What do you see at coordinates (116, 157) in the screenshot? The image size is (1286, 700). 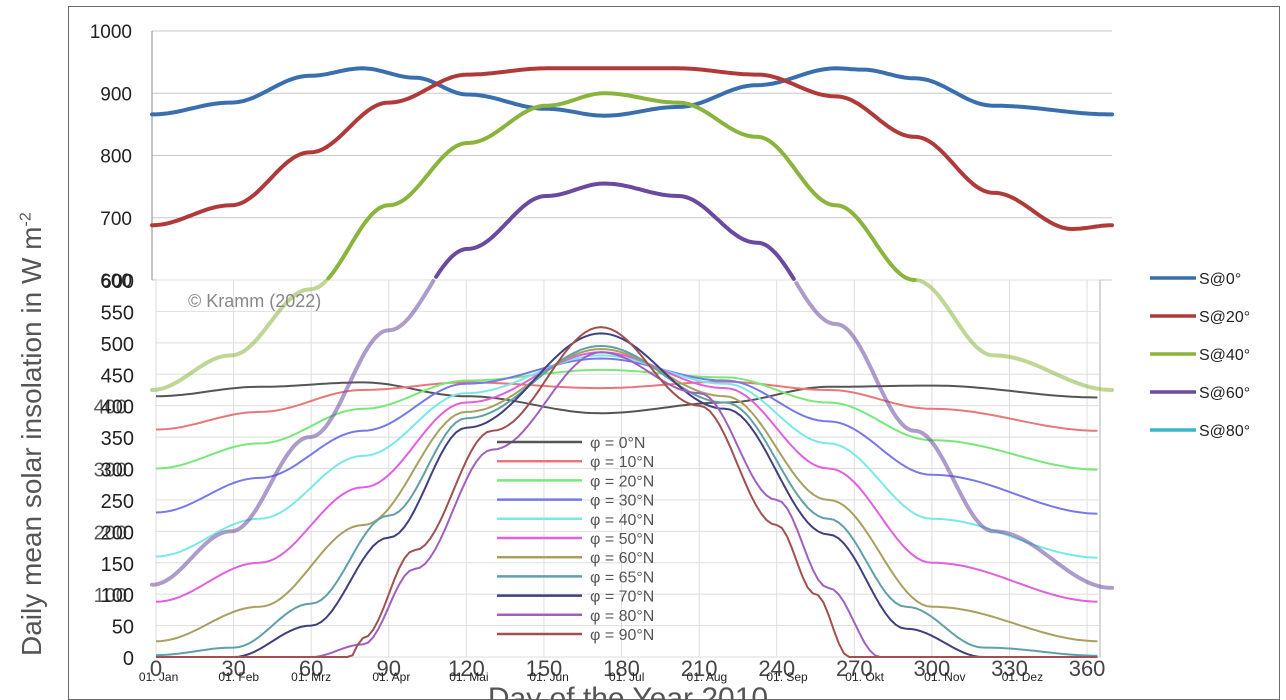 I see `top-y-tick-label: 800` at bounding box center [116, 157].